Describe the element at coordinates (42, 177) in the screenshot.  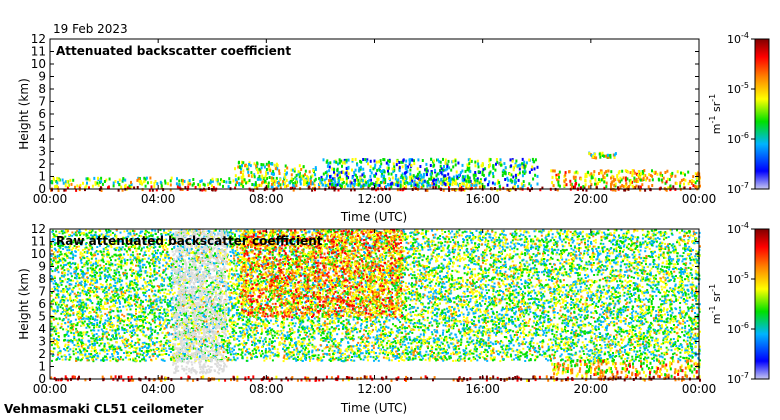
I see `y-tick-label: 1` at that location.